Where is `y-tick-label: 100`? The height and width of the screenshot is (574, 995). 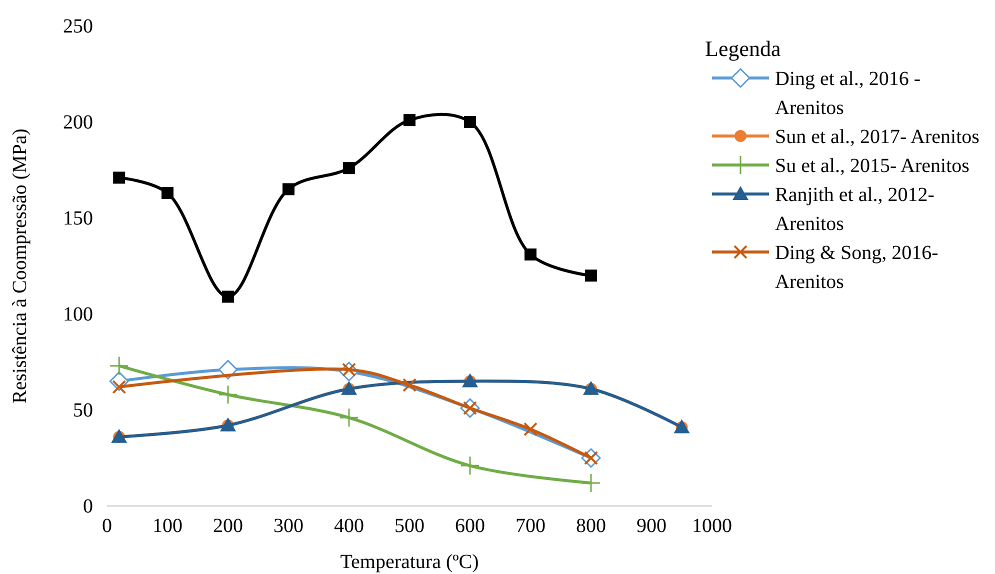 y-tick-label: 100 is located at coordinates (78, 314).